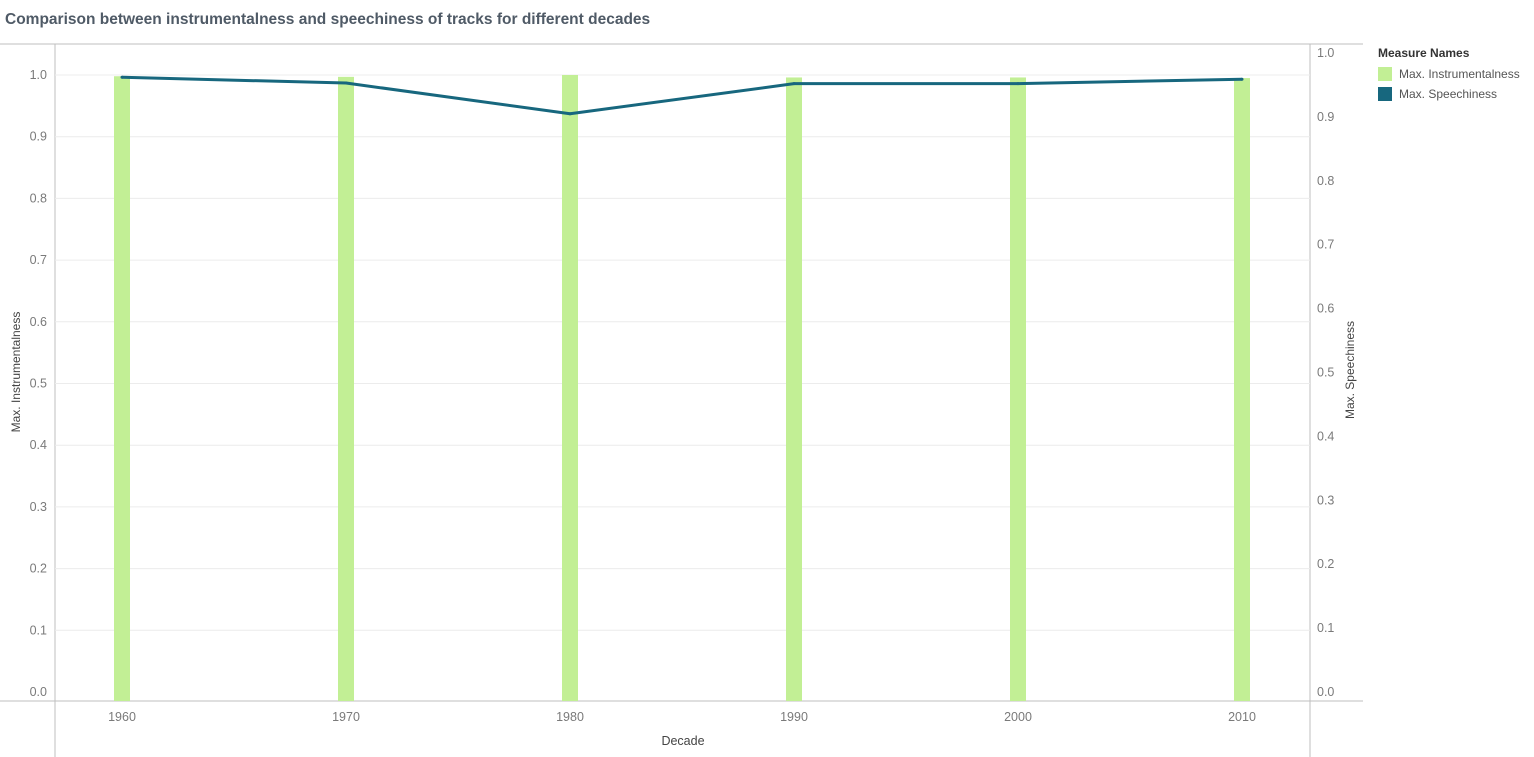 This screenshot has width=1534, height=757. I want to click on legend-label-speechiness: Max. Speechiness, so click(1448, 94).